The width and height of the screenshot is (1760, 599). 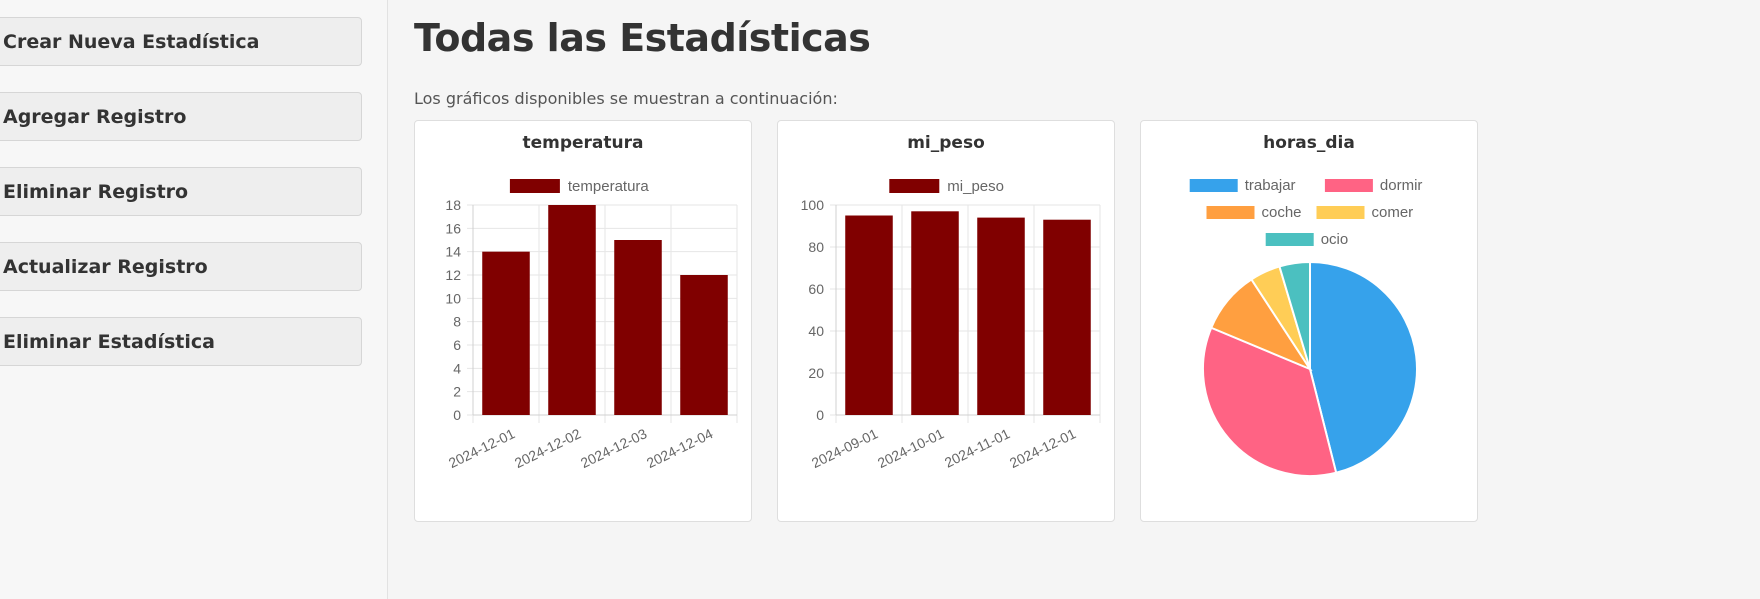 I want to click on add-record-button: Agregar Registro, so click(x=181, y=116).